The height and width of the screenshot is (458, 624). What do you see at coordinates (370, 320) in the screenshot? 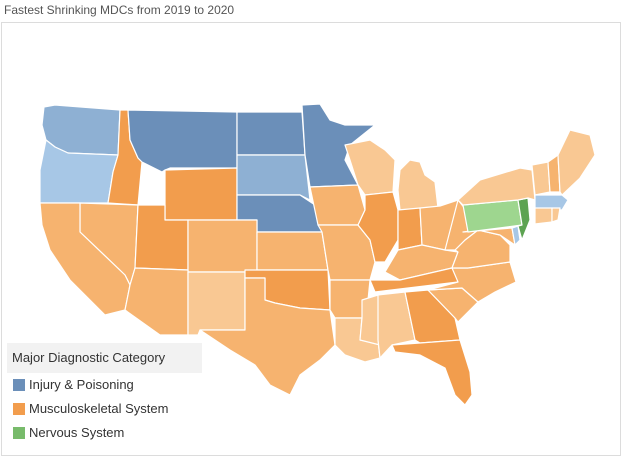
I see `state-ms` at bounding box center [370, 320].